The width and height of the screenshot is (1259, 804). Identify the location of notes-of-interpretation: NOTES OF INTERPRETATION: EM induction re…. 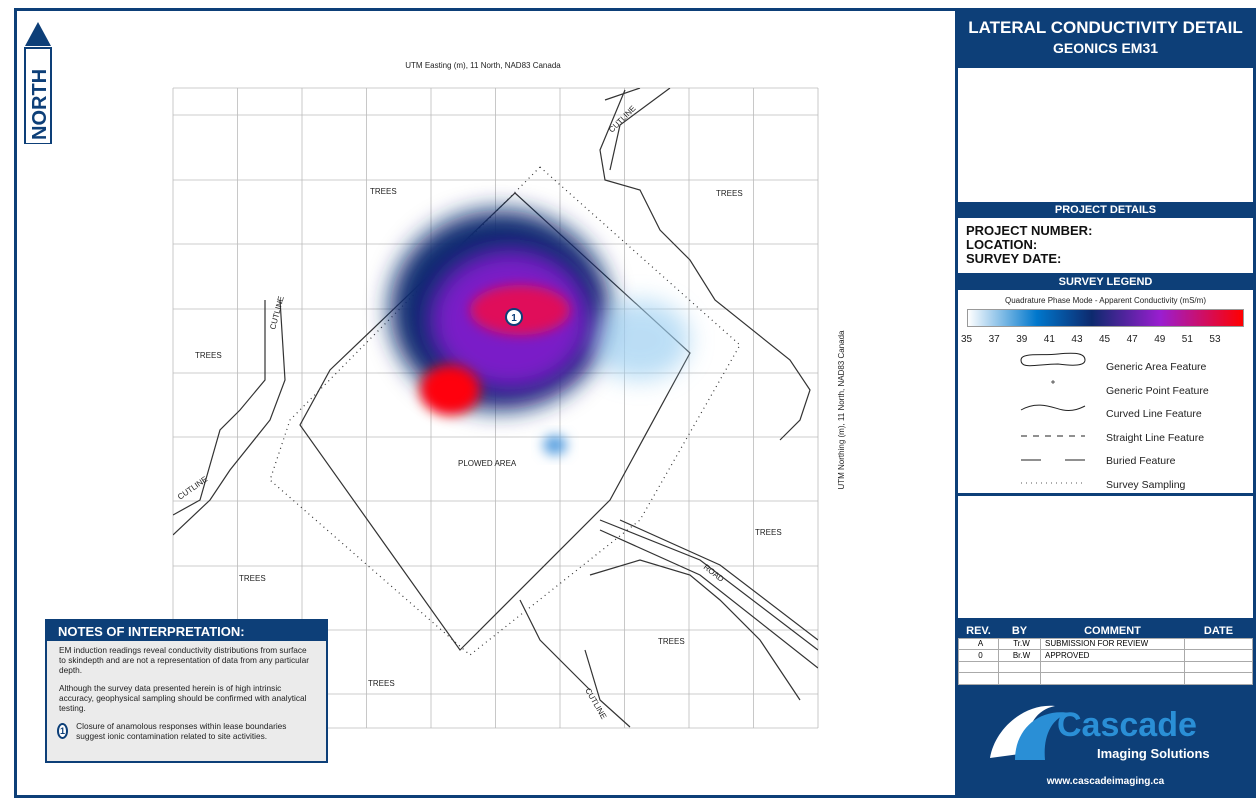
(186, 691).